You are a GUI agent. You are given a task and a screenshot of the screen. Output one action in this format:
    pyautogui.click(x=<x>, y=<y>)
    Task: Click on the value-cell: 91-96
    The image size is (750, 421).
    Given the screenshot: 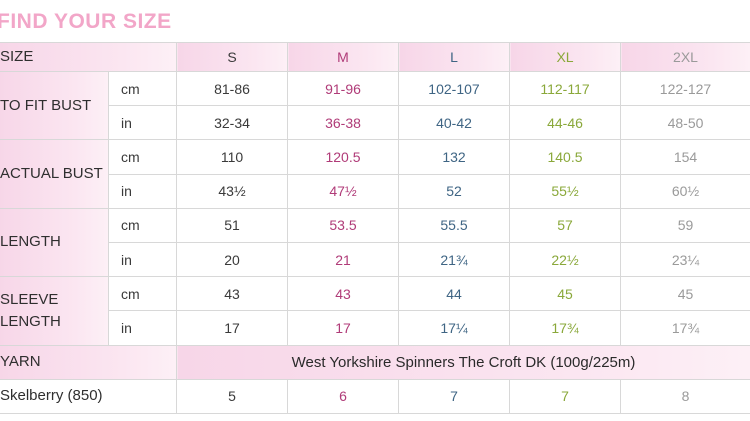 What is the action you would take?
    pyautogui.click(x=343, y=88)
    